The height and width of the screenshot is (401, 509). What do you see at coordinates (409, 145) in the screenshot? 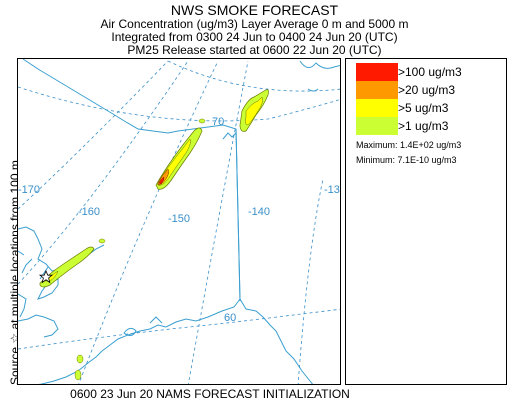
I see `legend-maximum: Maximum: 1.4E+02 ug/m3` at bounding box center [409, 145].